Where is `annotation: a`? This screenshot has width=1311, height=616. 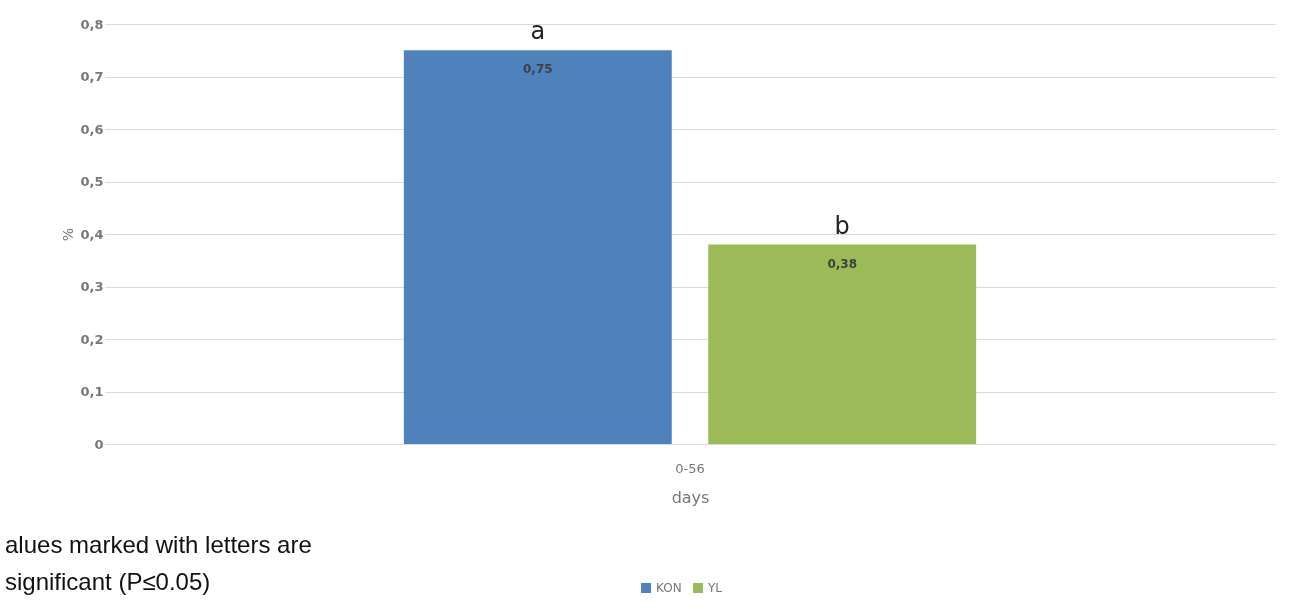
annotation: a is located at coordinates (538, 31).